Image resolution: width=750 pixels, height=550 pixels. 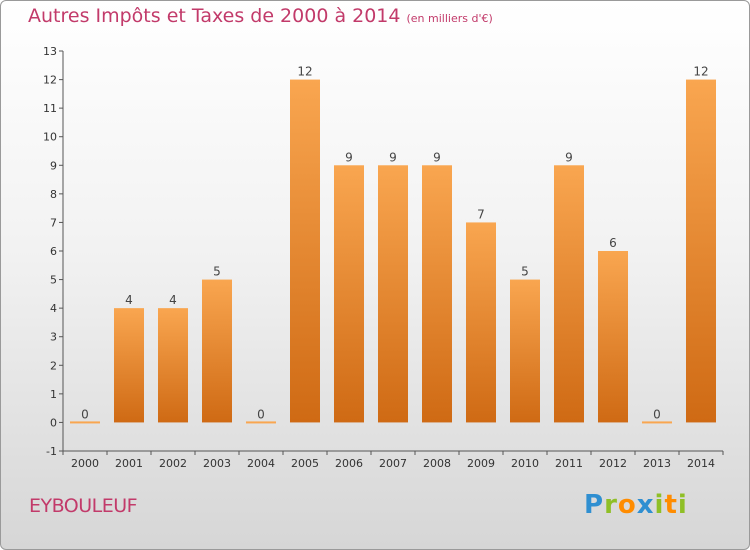 What do you see at coordinates (83, 506) in the screenshot?
I see `place-name: EYBOULEUF` at bounding box center [83, 506].